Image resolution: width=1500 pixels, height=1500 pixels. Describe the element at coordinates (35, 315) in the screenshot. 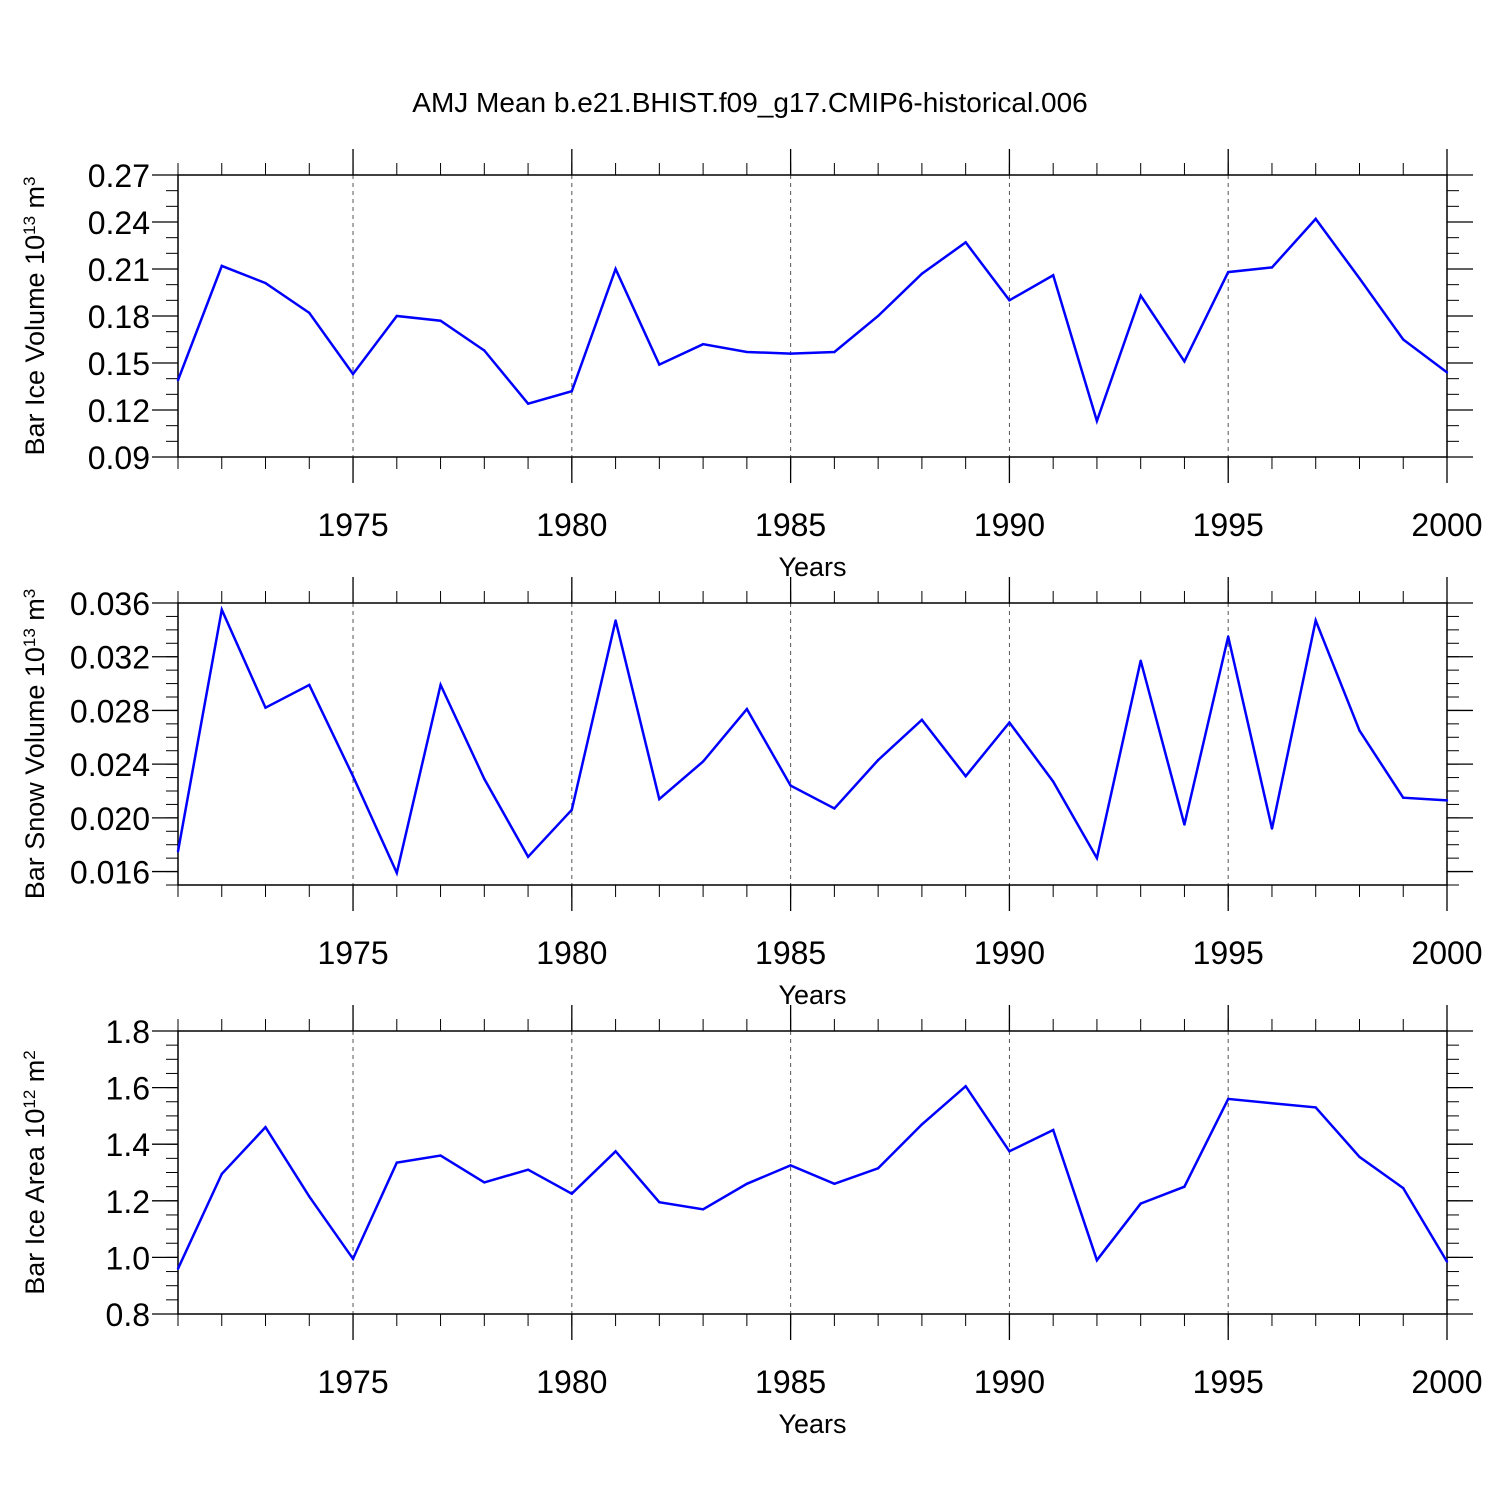

I see `y-axis-label: Bar Ice Volume 1013 m3` at that location.